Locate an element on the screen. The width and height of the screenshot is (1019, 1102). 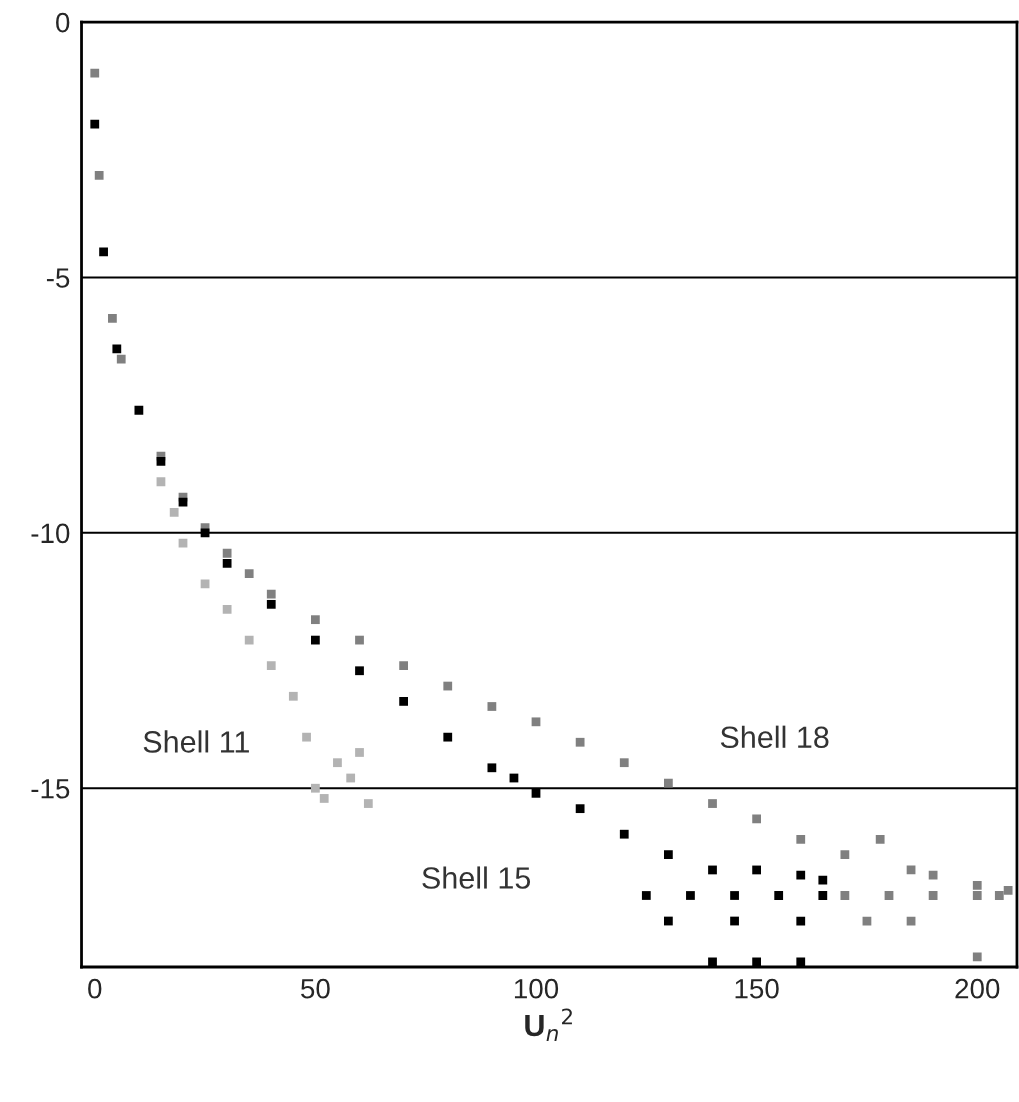
text: Shell 15 is located at coordinates (476, 877).